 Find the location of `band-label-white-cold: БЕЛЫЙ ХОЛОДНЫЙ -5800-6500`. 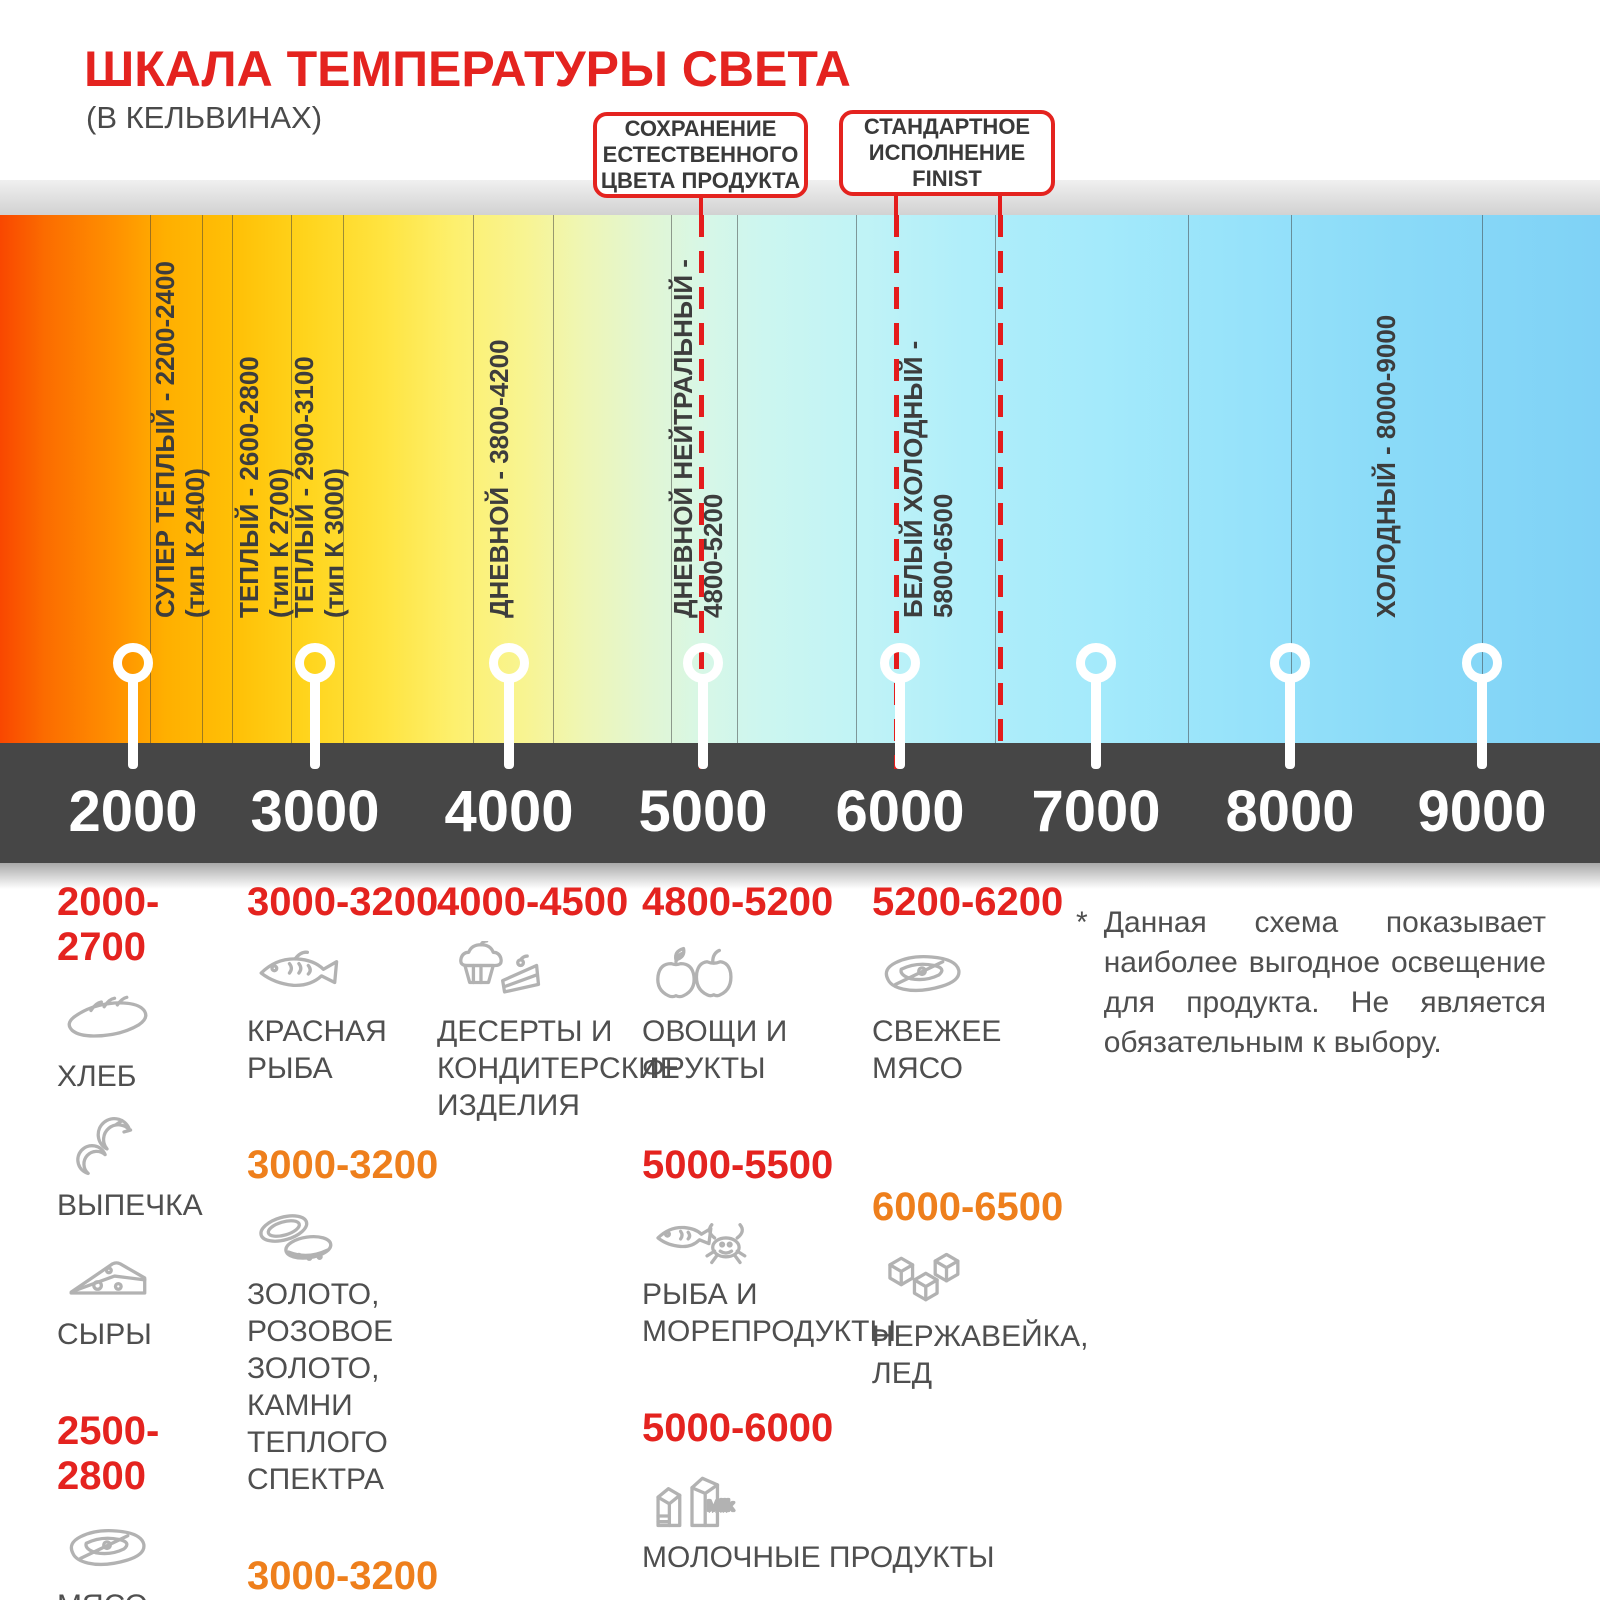

band-label-white-cold: БЕЛЫЙ ХОЛОДНЫЙ -5800-6500 is located at coordinates (928, 479).